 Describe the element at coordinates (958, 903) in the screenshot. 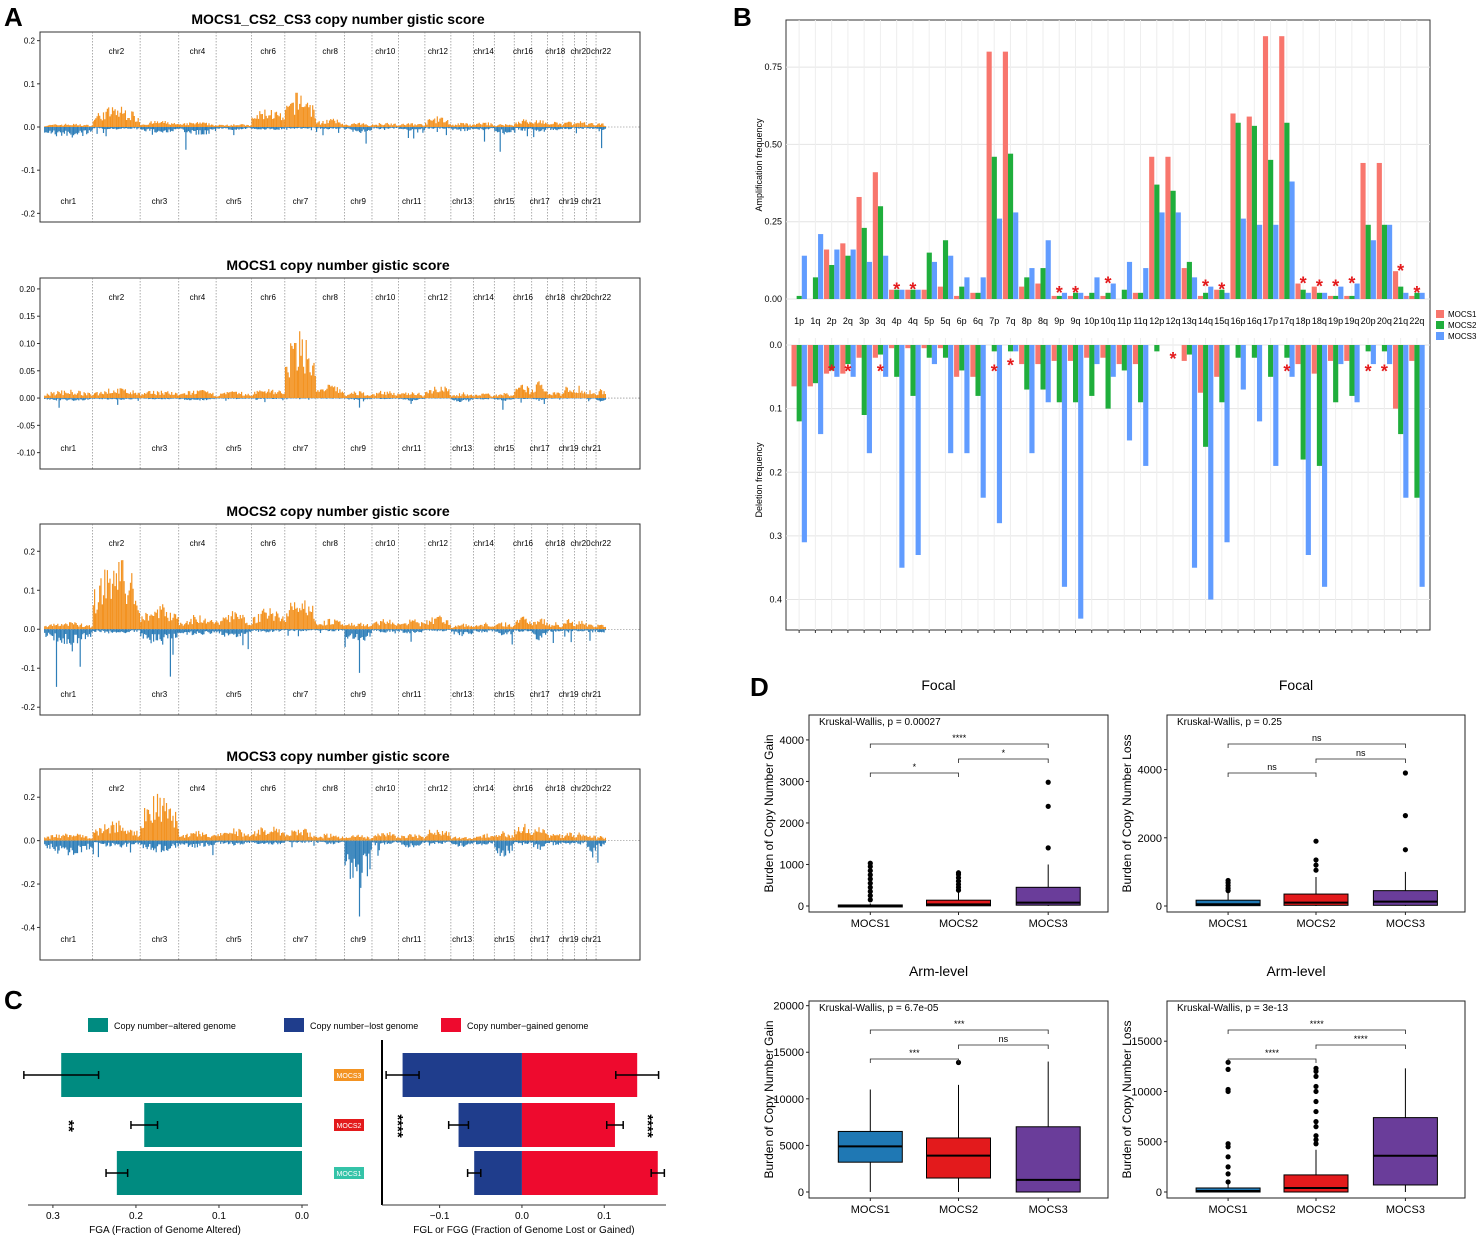

I see `box-mocs2` at that location.